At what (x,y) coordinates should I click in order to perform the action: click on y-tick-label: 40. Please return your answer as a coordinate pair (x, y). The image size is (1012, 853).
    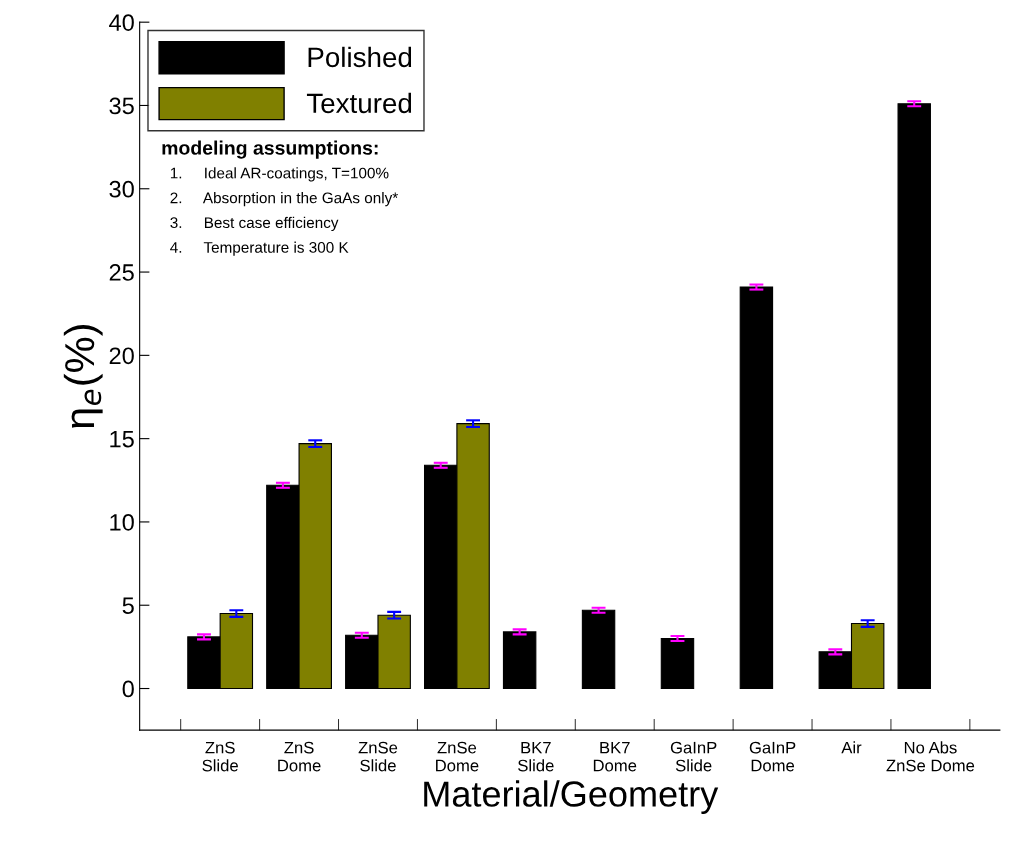
    Looking at the image, I should click on (121, 22).